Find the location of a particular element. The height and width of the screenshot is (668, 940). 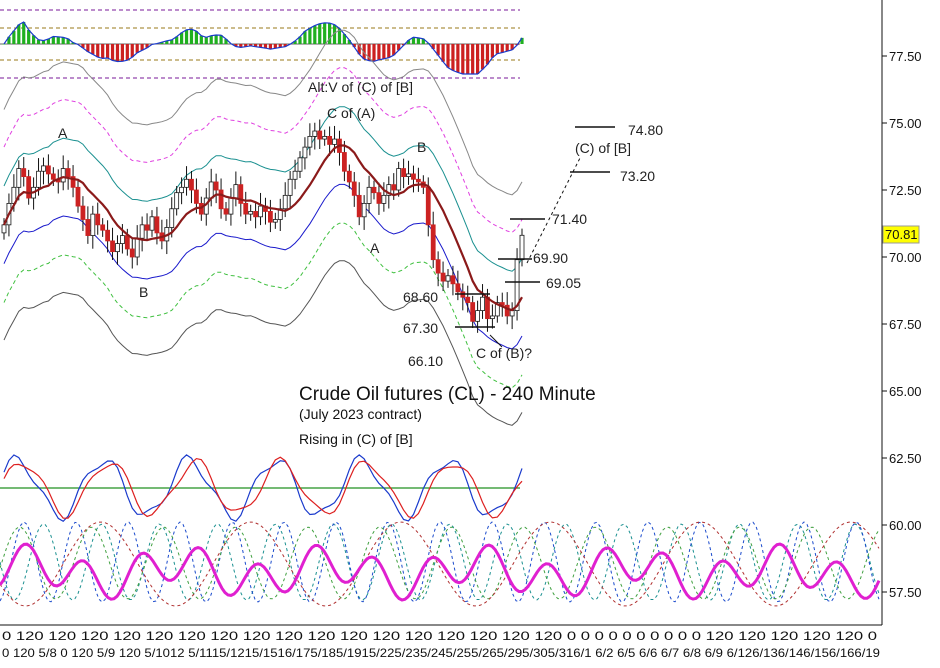

level-label-69.90: 69.90 is located at coordinates (550, 258).